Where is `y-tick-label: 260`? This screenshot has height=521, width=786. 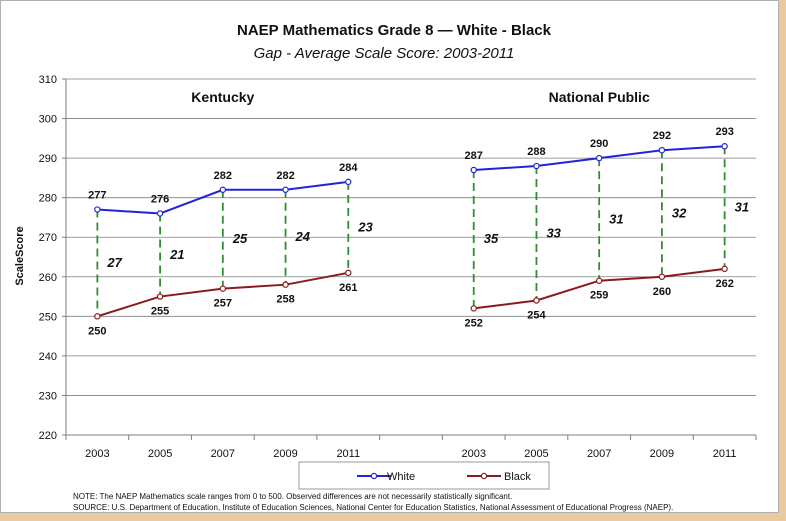 y-tick-label: 260 is located at coordinates (48, 278).